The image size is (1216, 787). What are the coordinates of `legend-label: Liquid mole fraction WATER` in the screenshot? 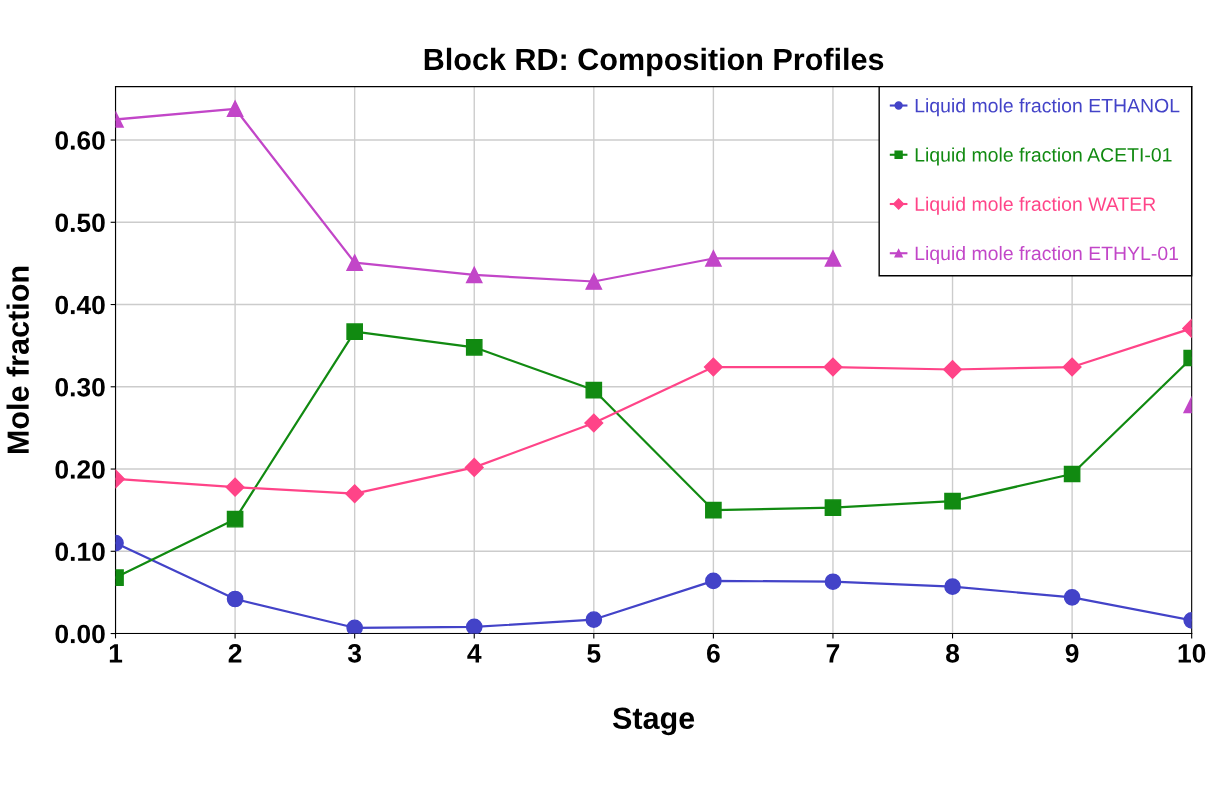 It's located at (1035, 205).